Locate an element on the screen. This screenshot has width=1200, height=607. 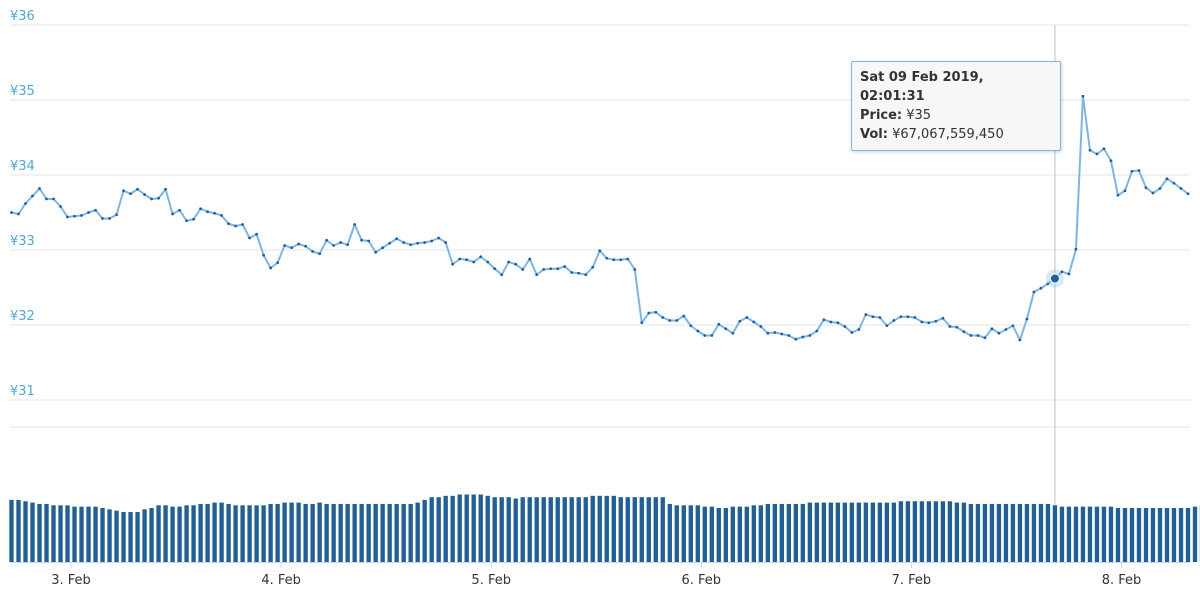
y-tick-label: ¥31 is located at coordinates (22, 391).